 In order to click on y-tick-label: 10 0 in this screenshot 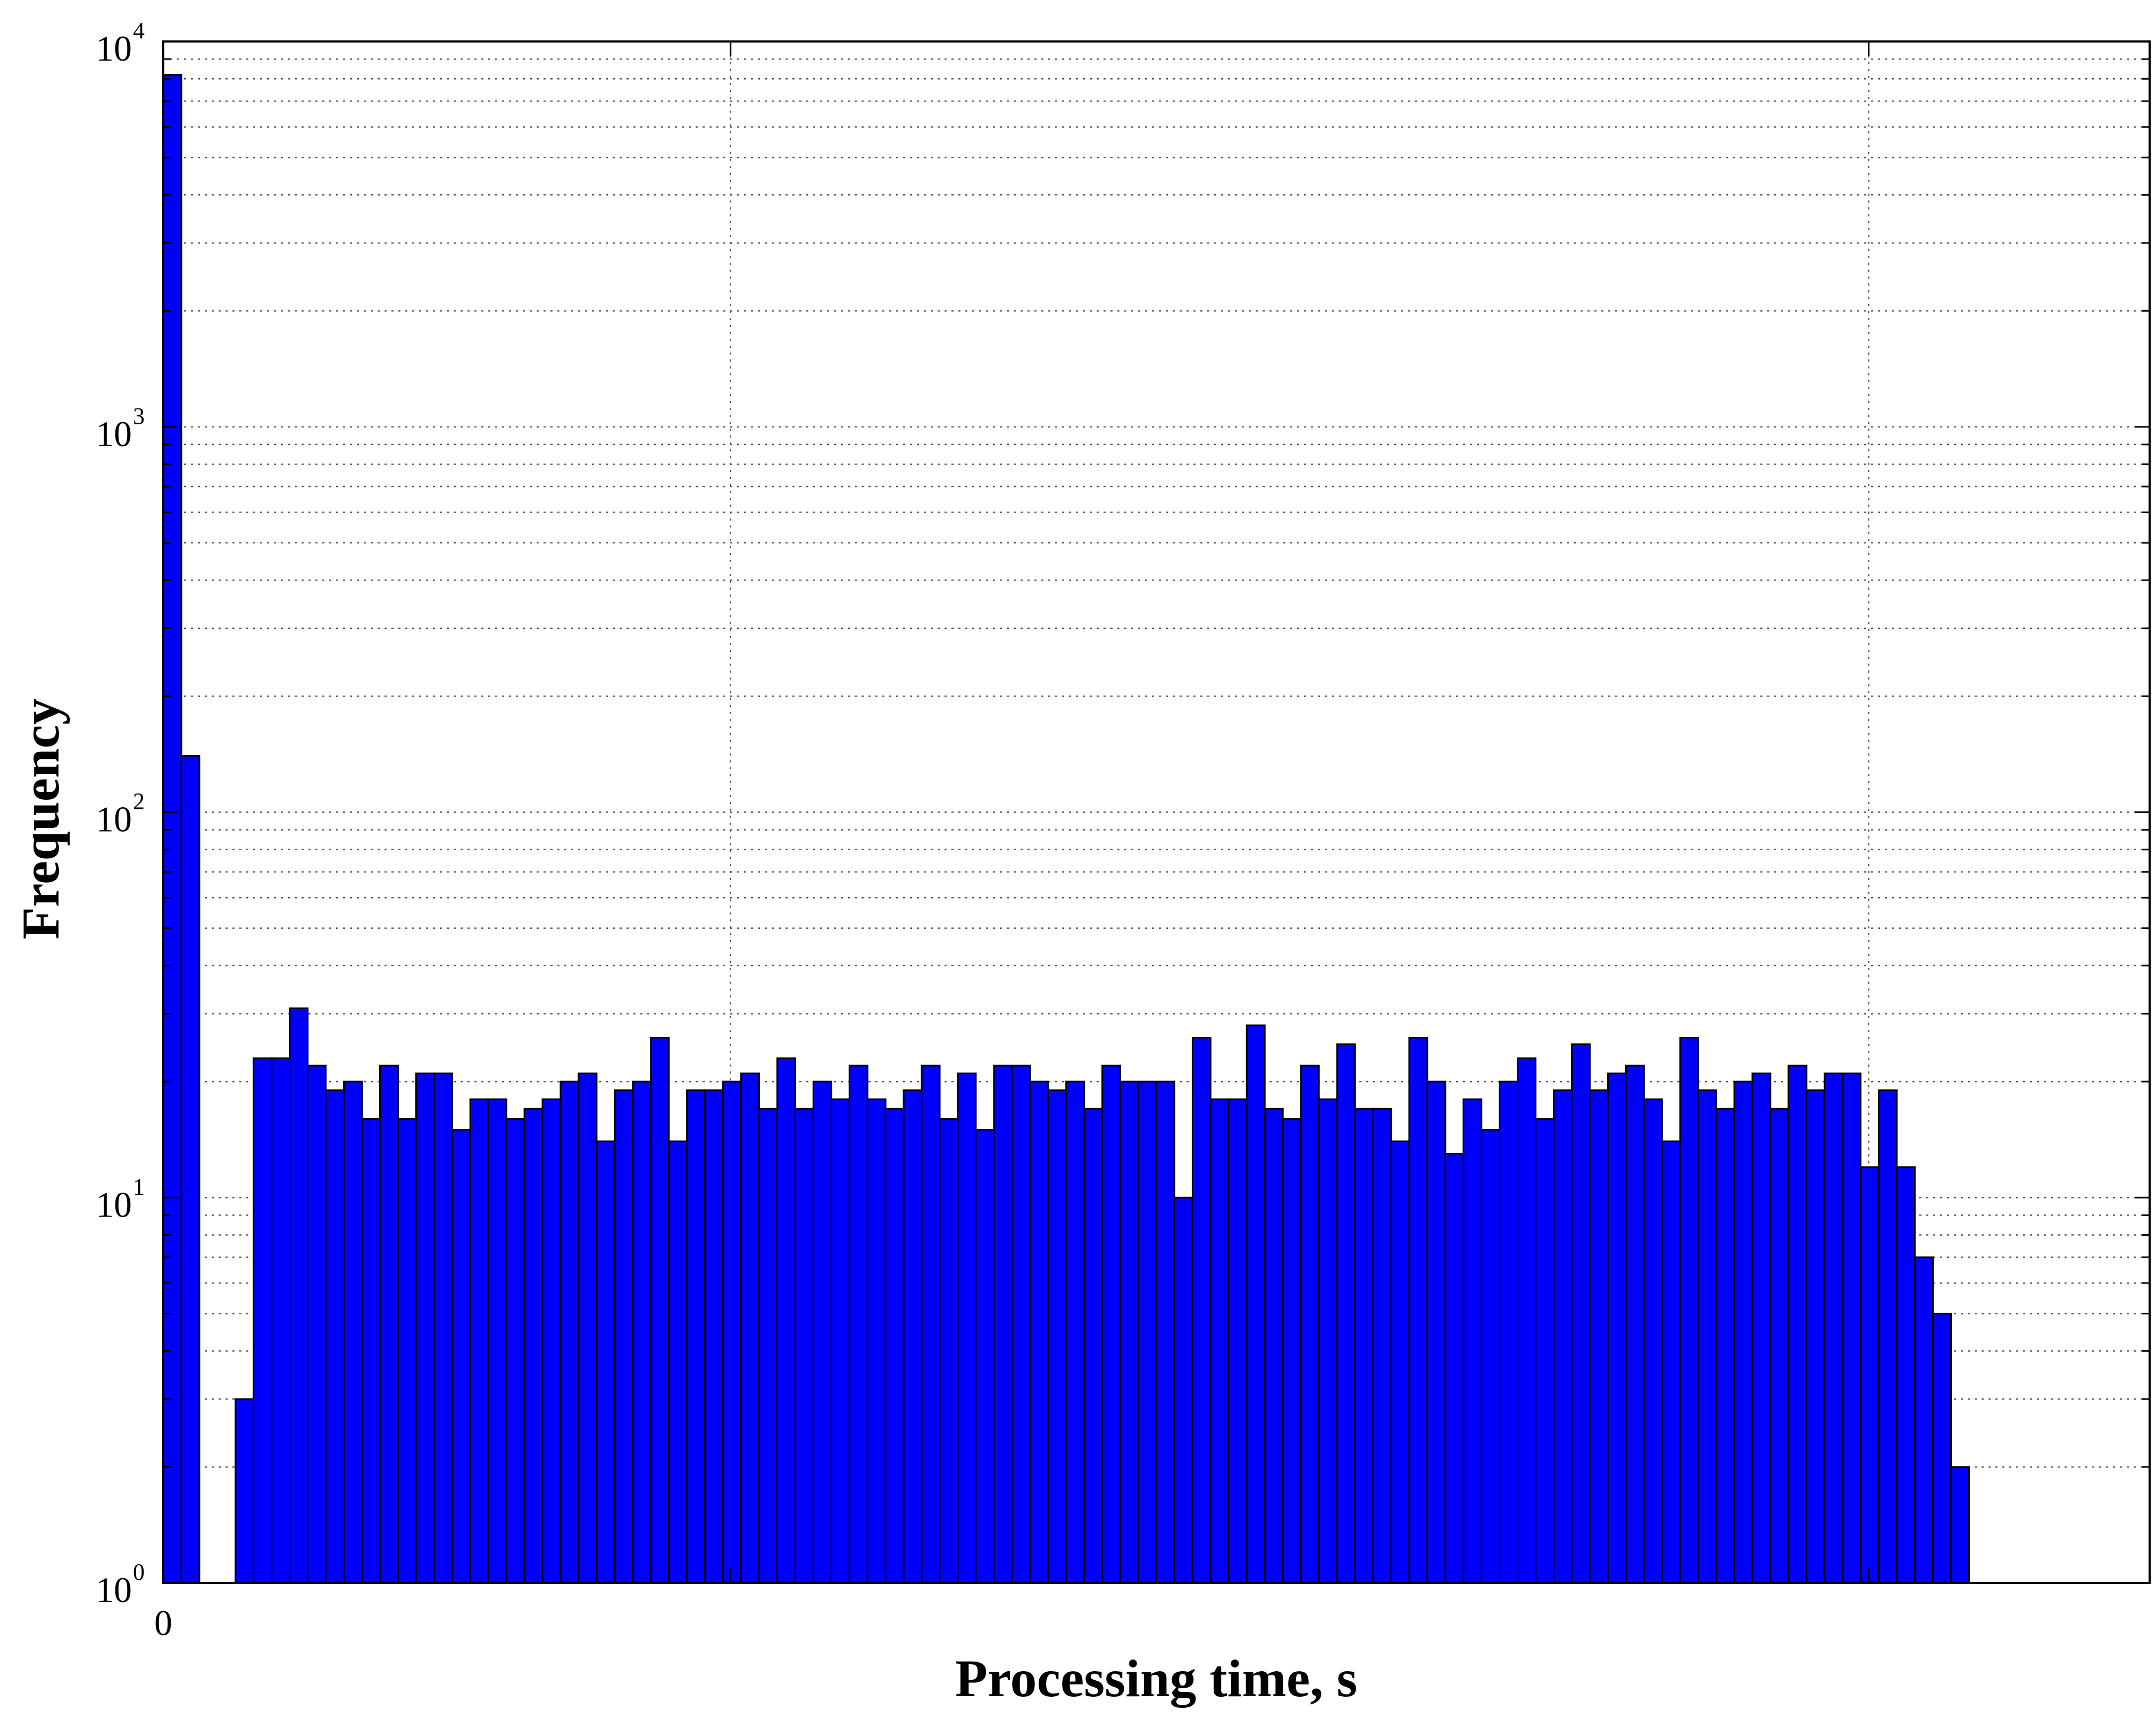, I will do `click(121, 1584)`.